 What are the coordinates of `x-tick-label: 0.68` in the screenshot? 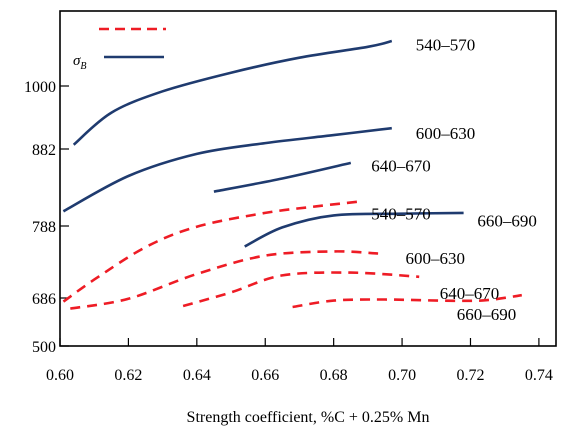 It's located at (334, 375).